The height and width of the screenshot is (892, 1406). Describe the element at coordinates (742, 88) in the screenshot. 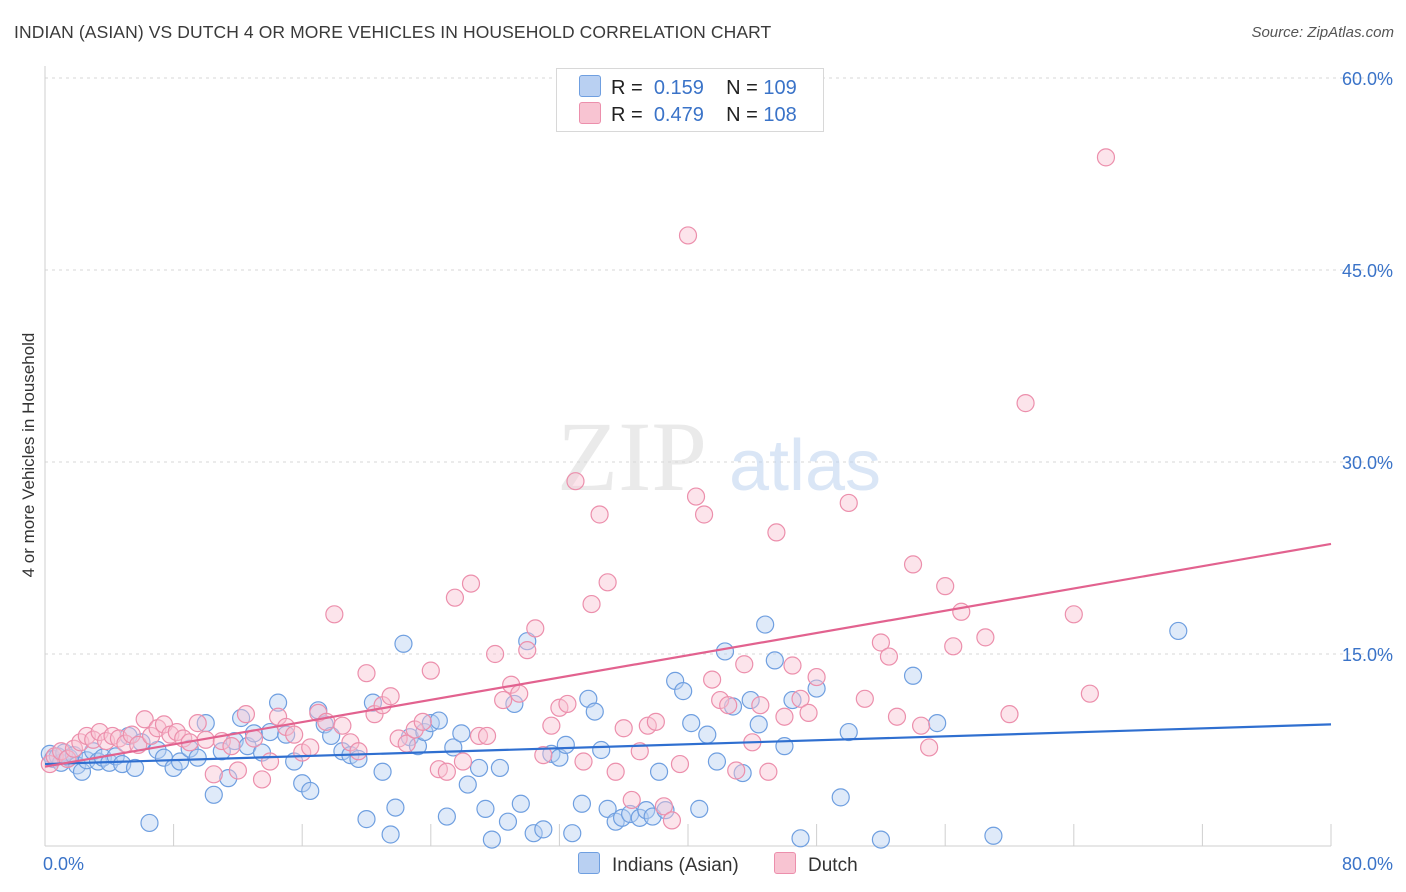

I see `legend-n-label: N =` at that location.